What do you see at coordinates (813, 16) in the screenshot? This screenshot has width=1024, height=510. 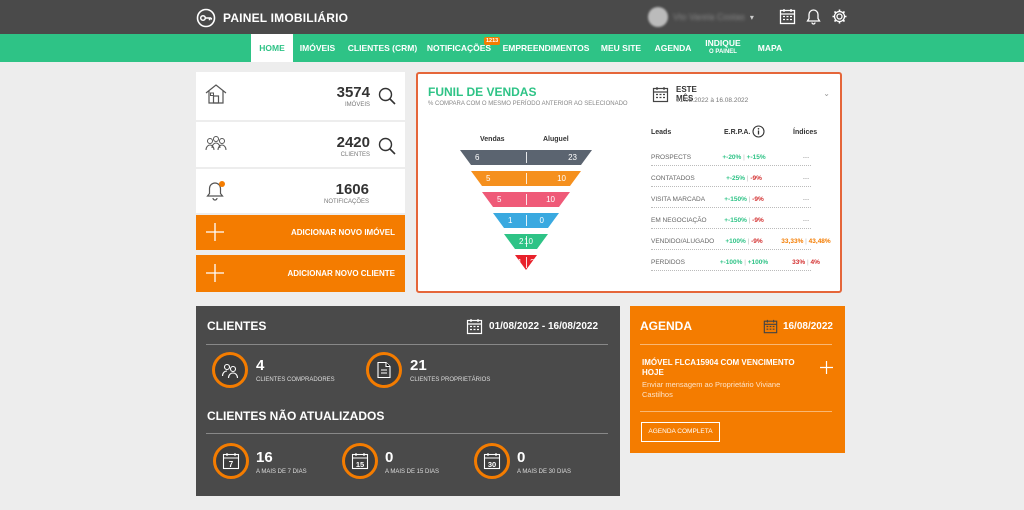 I see `bell-icon` at bounding box center [813, 16].